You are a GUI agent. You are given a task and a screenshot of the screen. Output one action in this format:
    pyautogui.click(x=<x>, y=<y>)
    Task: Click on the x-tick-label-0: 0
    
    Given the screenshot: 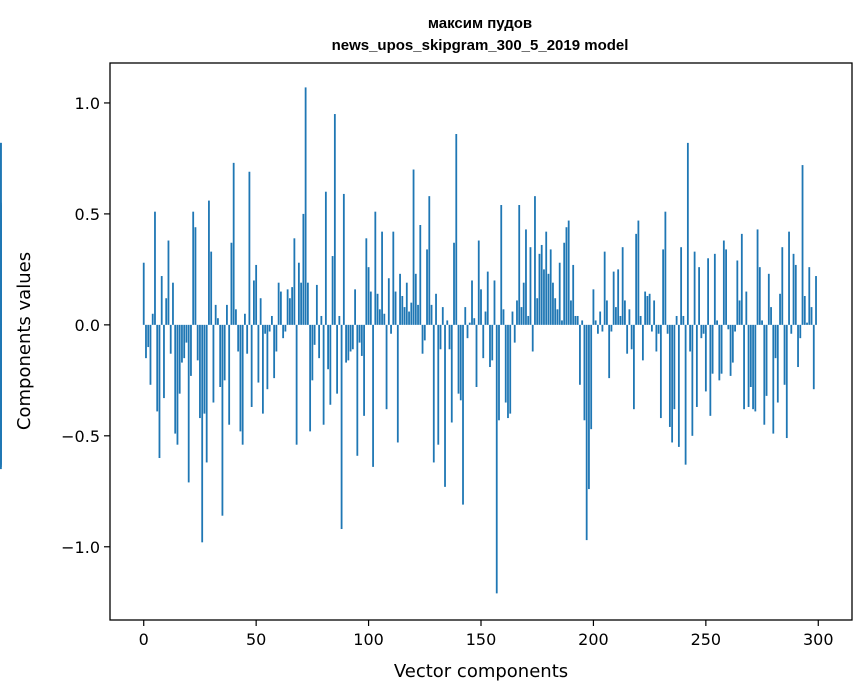 What is the action you would take?
    pyautogui.click(x=144, y=639)
    